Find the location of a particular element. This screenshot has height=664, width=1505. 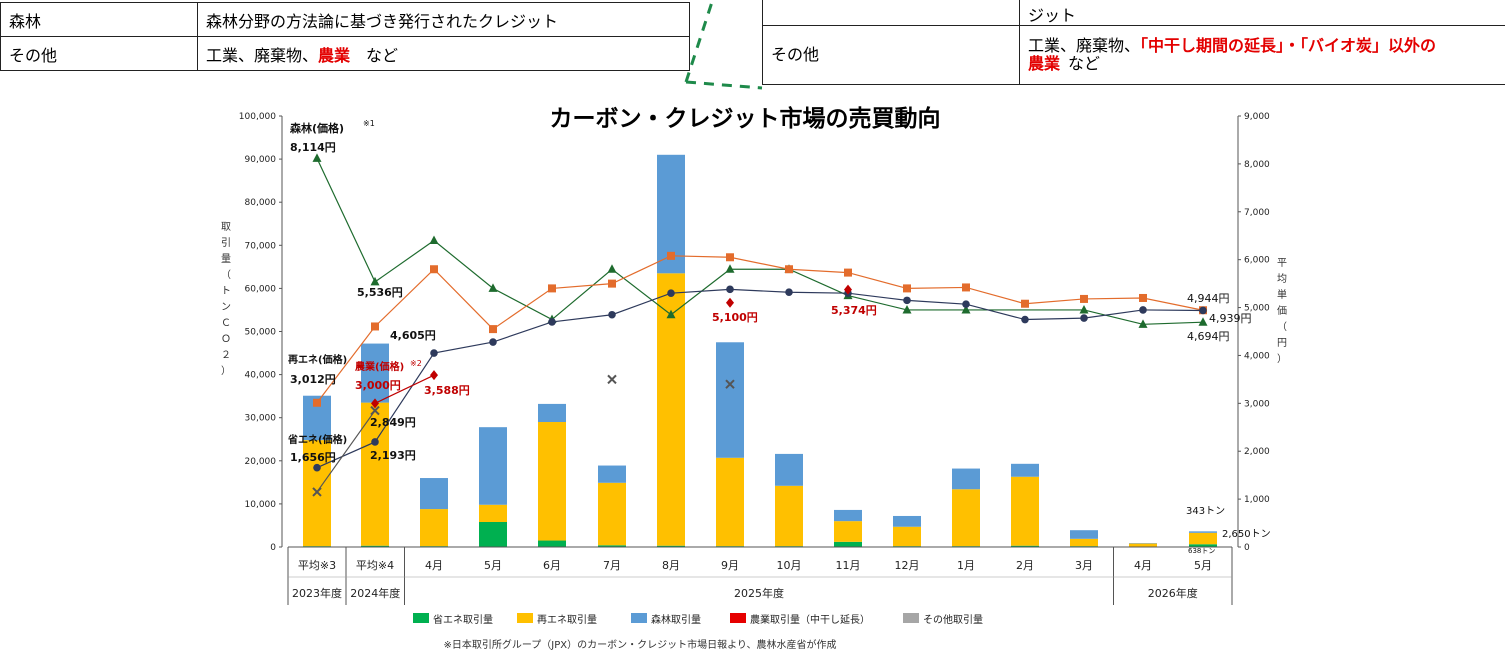

y-left-title-char: Ｃ is located at coordinates (226, 323).